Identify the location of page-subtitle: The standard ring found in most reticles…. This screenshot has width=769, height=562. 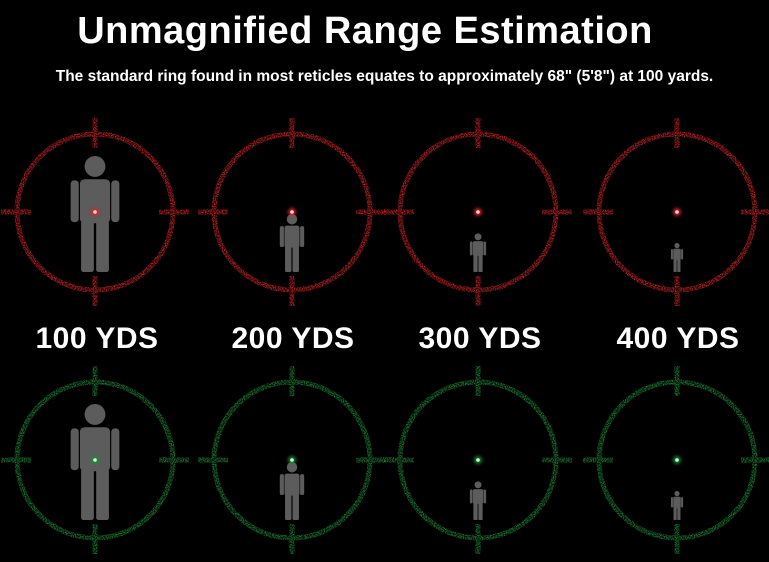
(384, 76).